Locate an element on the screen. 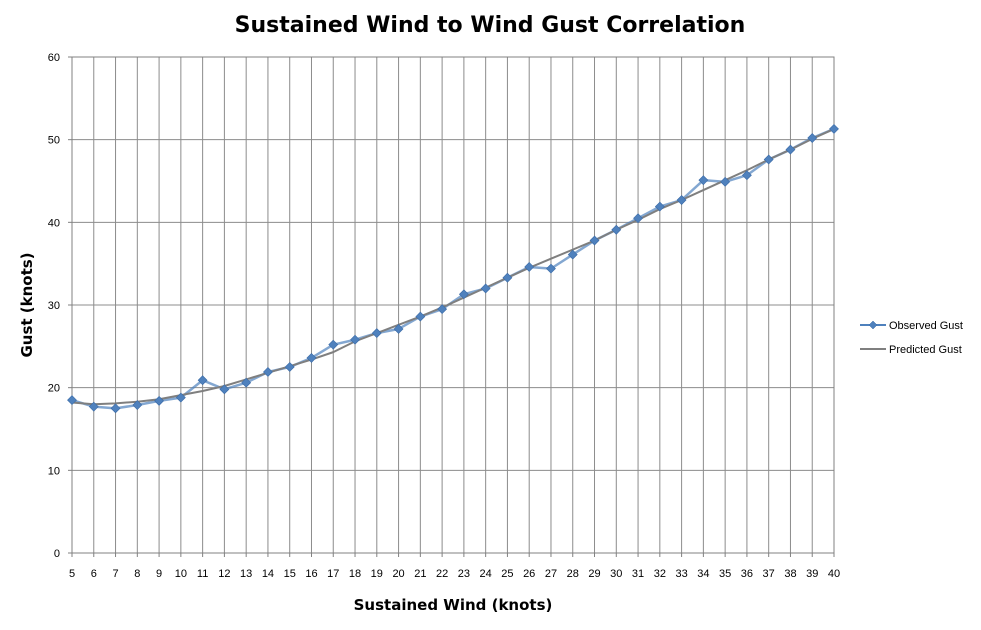 This screenshot has height=630, width=981. y-tick-label: 50 is located at coordinates (54, 141).